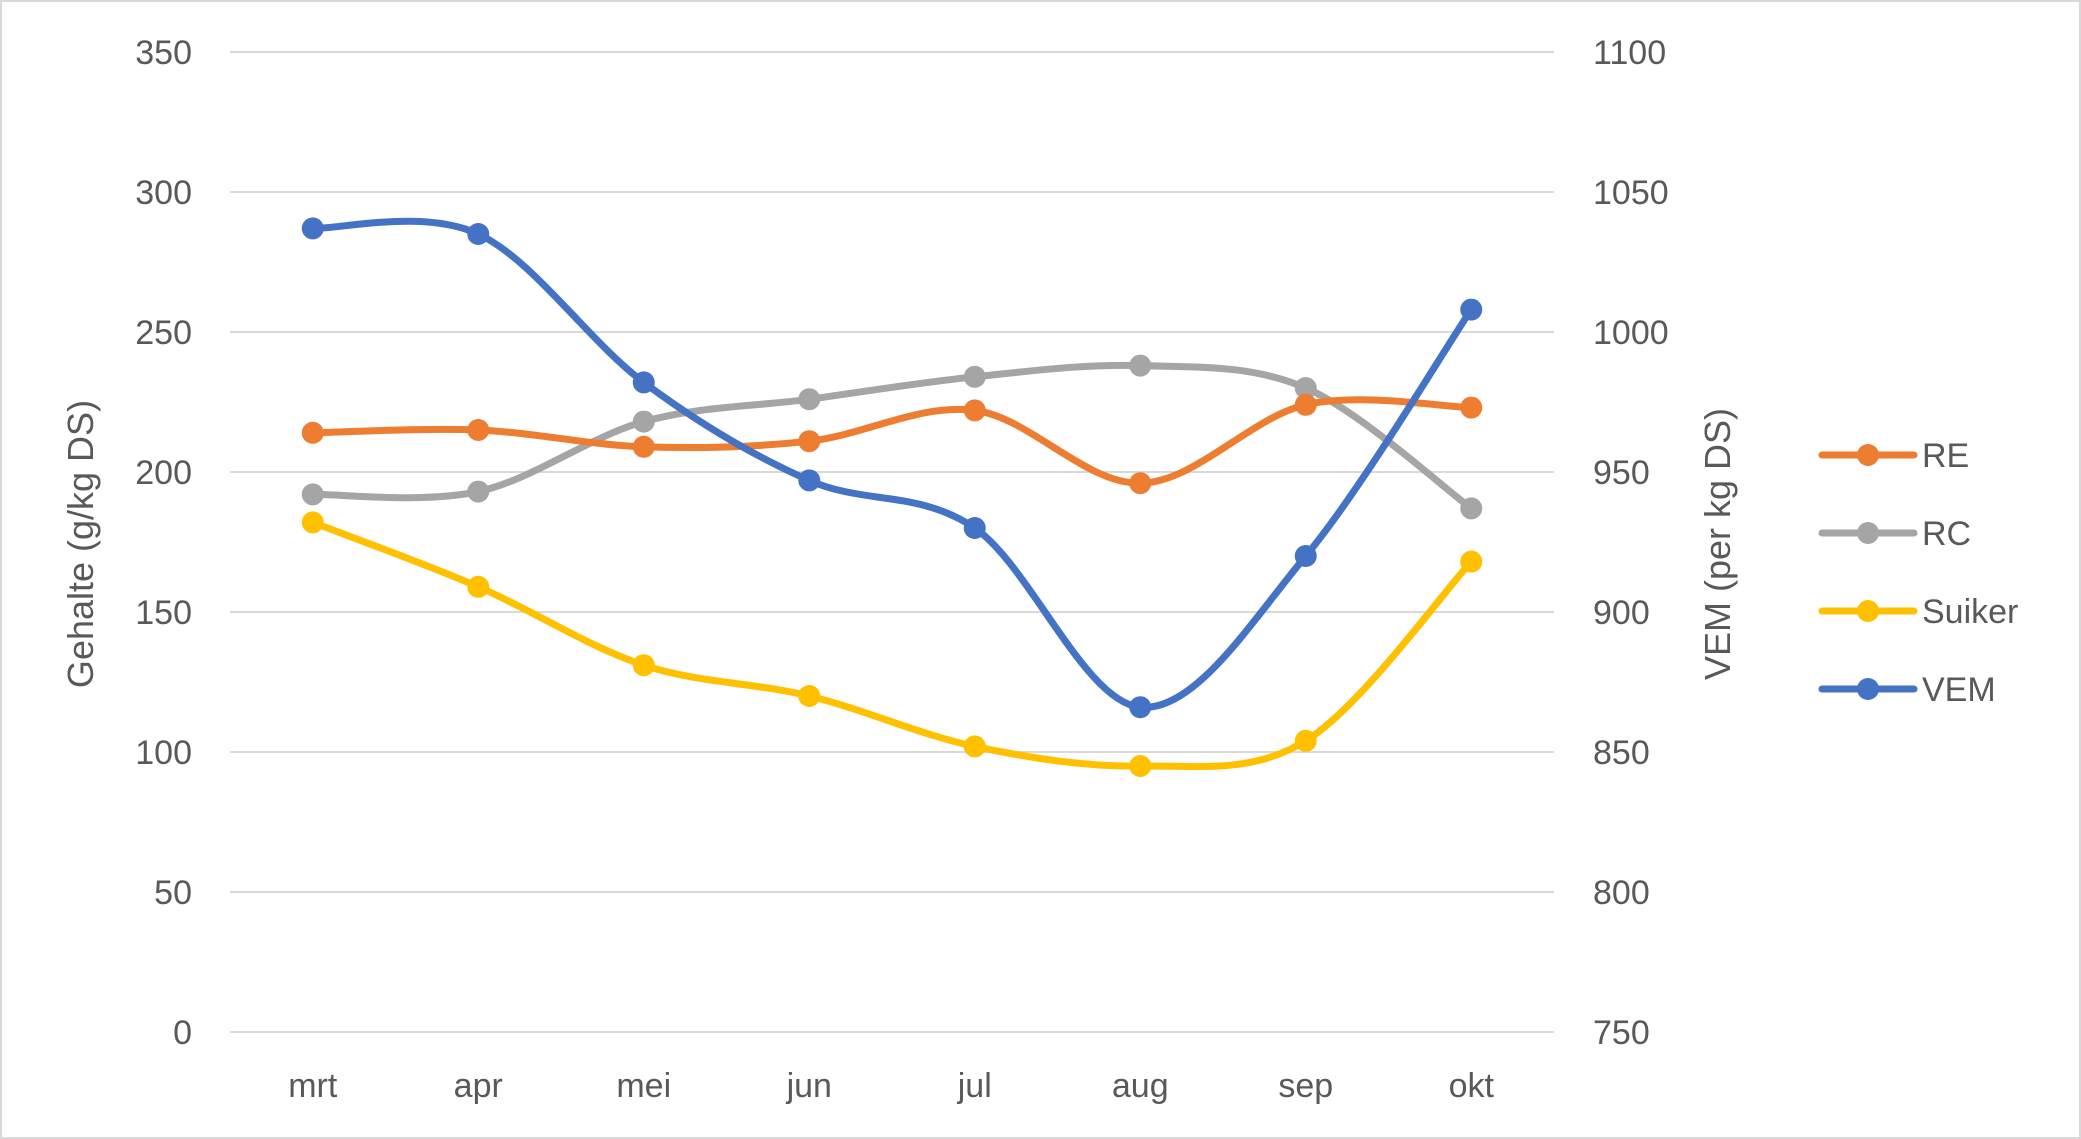  Describe the element at coordinates (1970, 612) in the screenshot. I see `legend-label: Suiker` at that location.